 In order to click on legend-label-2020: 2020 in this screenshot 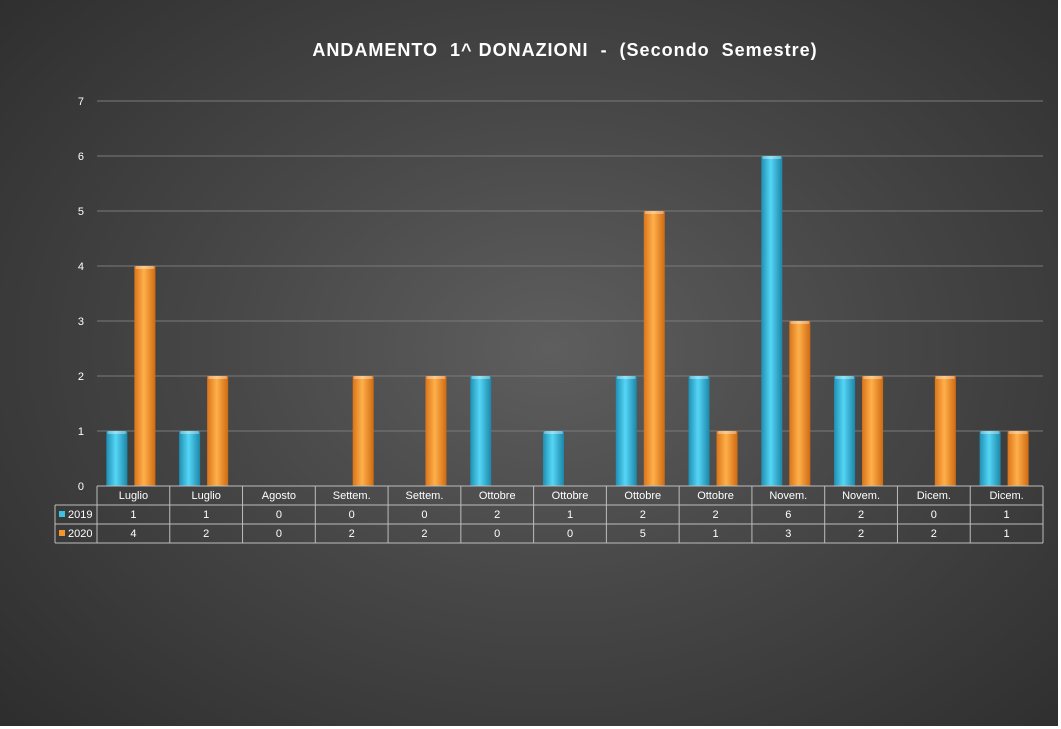, I will do `click(80, 534)`.